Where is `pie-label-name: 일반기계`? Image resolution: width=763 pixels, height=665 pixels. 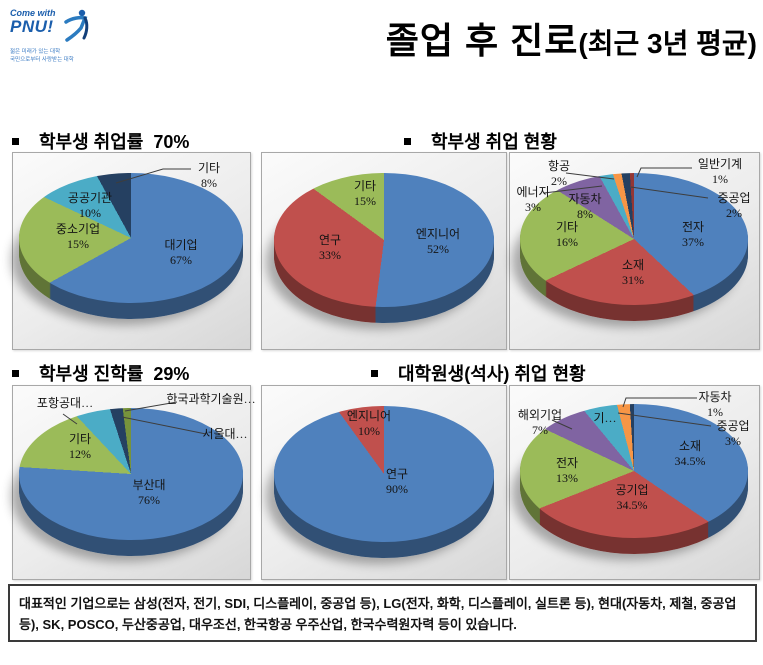
pie-label-name: 일반기계 is located at coordinates (720, 164).